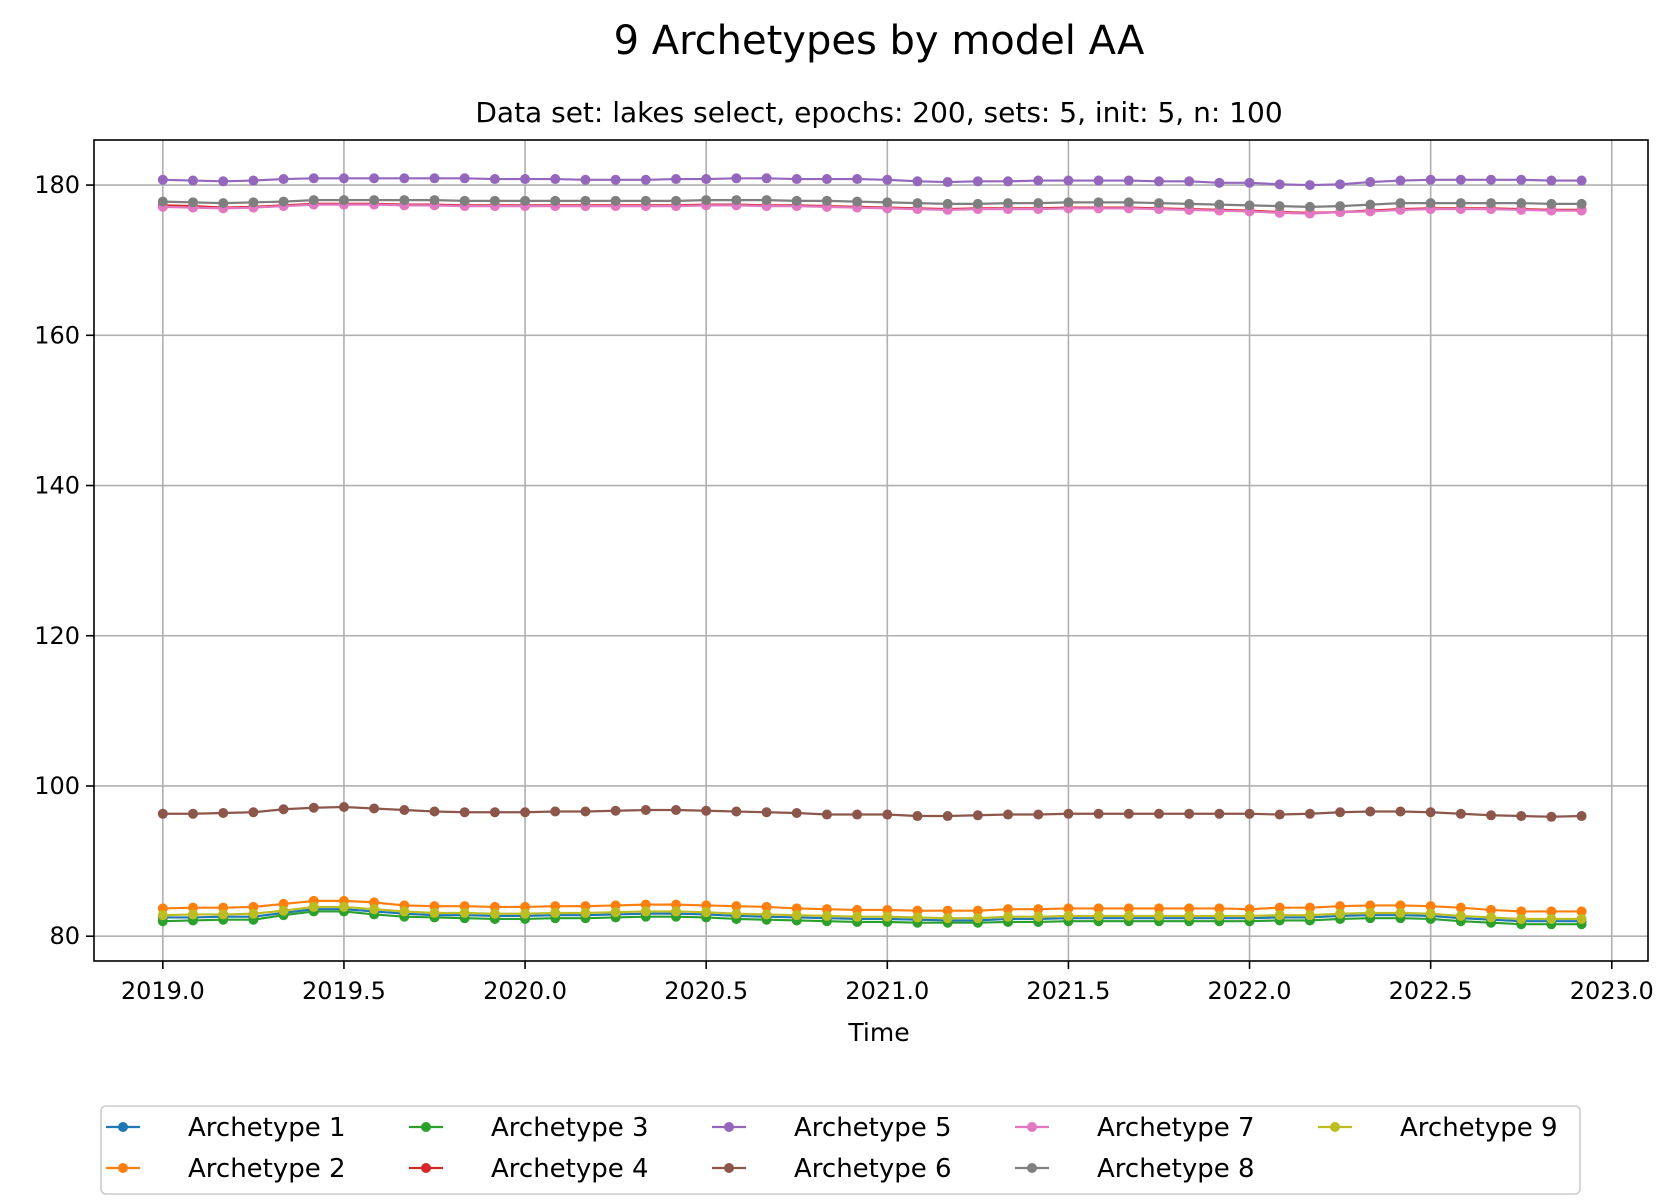  I want to click on legend-label: Archetype 4, so click(570, 1169).